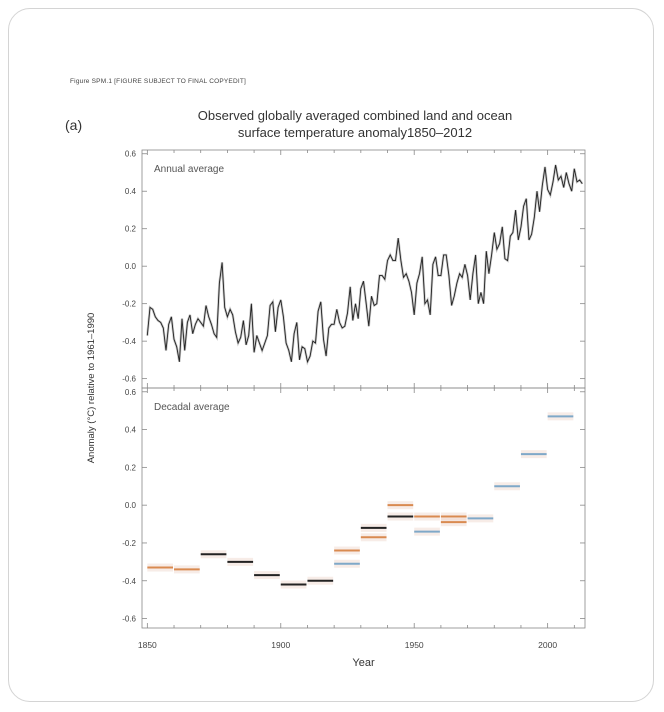 The width and height of the screenshot is (664, 712). Describe the element at coordinates (74, 125) in the screenshot. I see `panel-label: (a)` at that location.